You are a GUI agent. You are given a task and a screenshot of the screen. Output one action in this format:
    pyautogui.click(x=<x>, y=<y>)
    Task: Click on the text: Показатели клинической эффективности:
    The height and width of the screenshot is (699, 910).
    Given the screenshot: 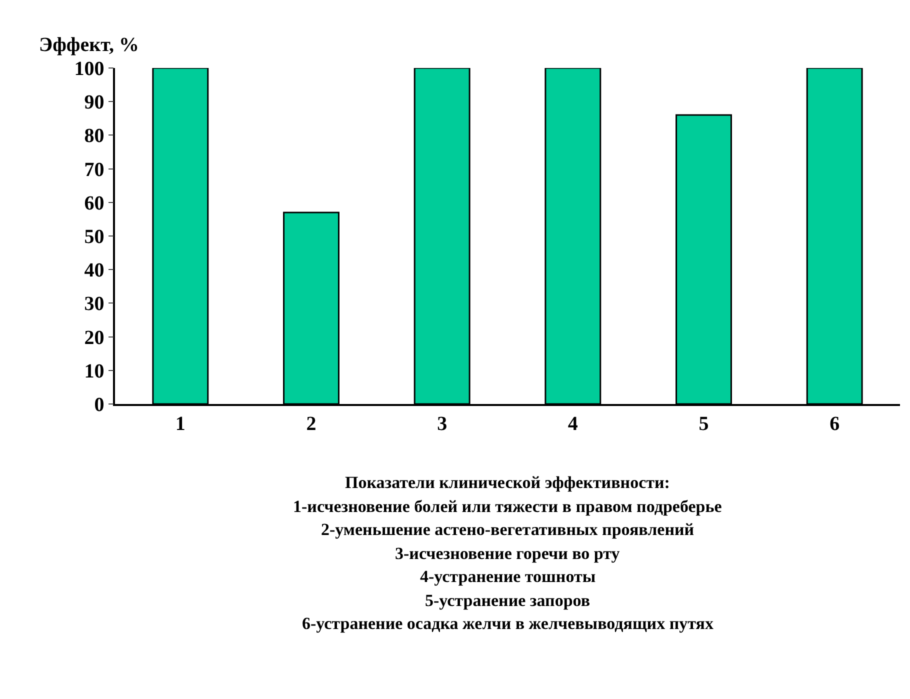 What is the action you would take?
    pyautogui.click(x=507, y=482)
    